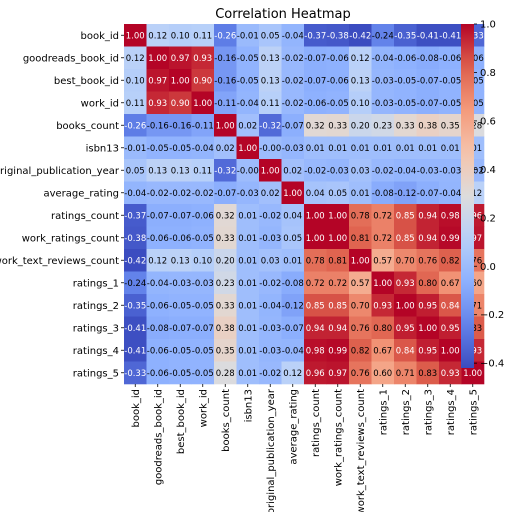  I want to click on y-axis-tick-label: books_count, so click(87, 126).